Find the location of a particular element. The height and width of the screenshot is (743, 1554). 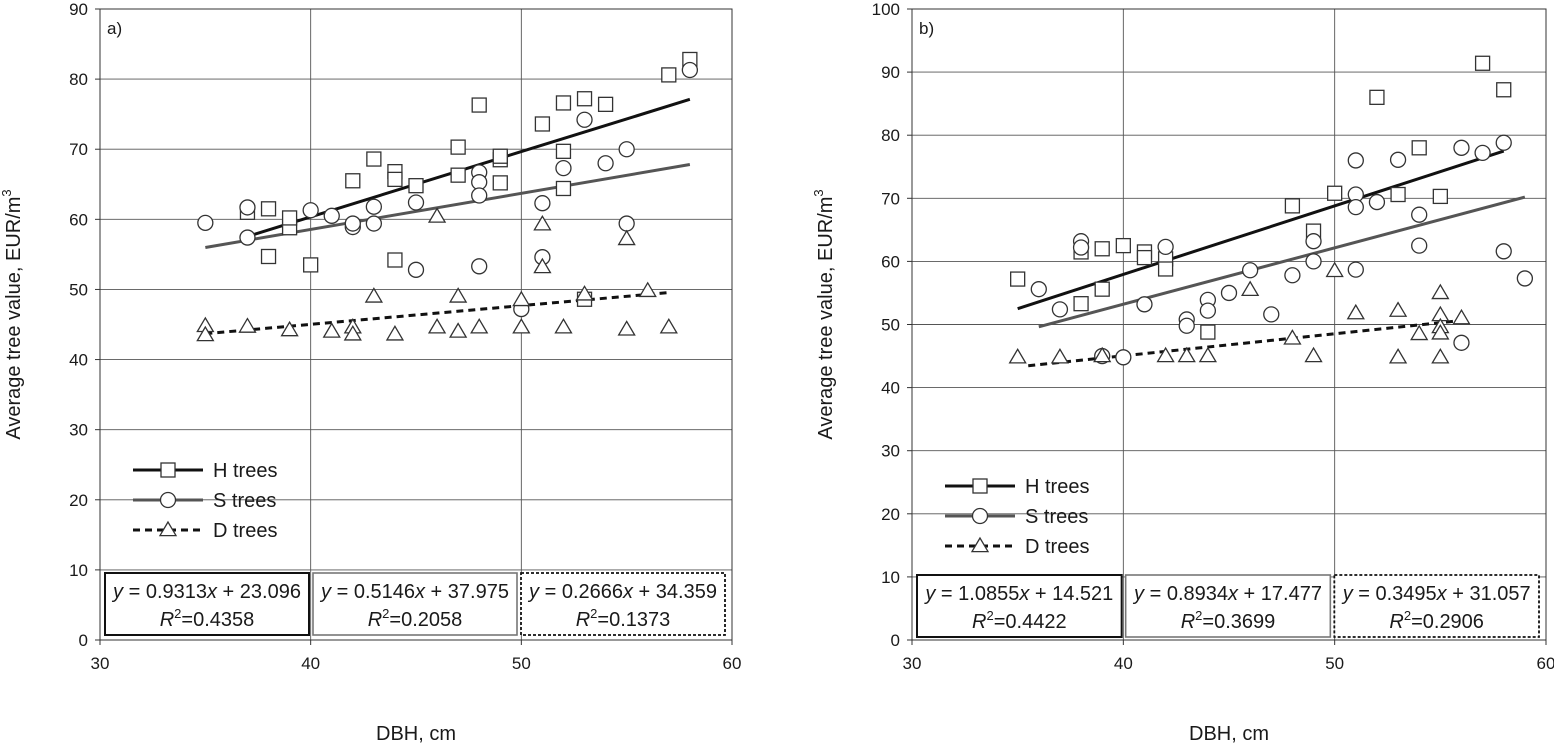

legend-label: D trees is located at coordinates (245, 531).